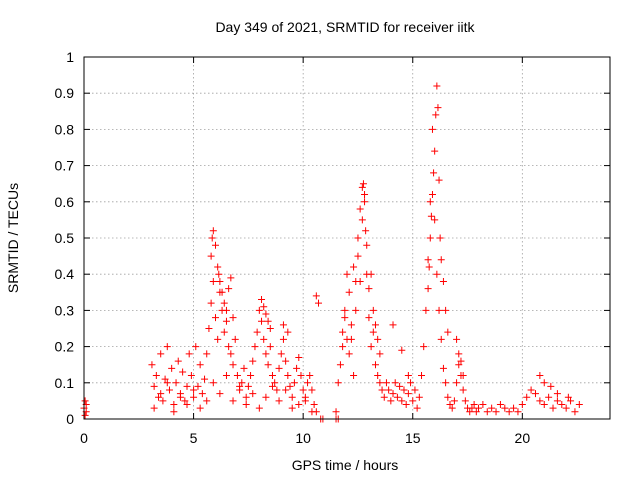  What do you see at coordinates (65, 129) in the screenshot?
I see `y-tick-label: 0.8` at bounding box center [65, 129].